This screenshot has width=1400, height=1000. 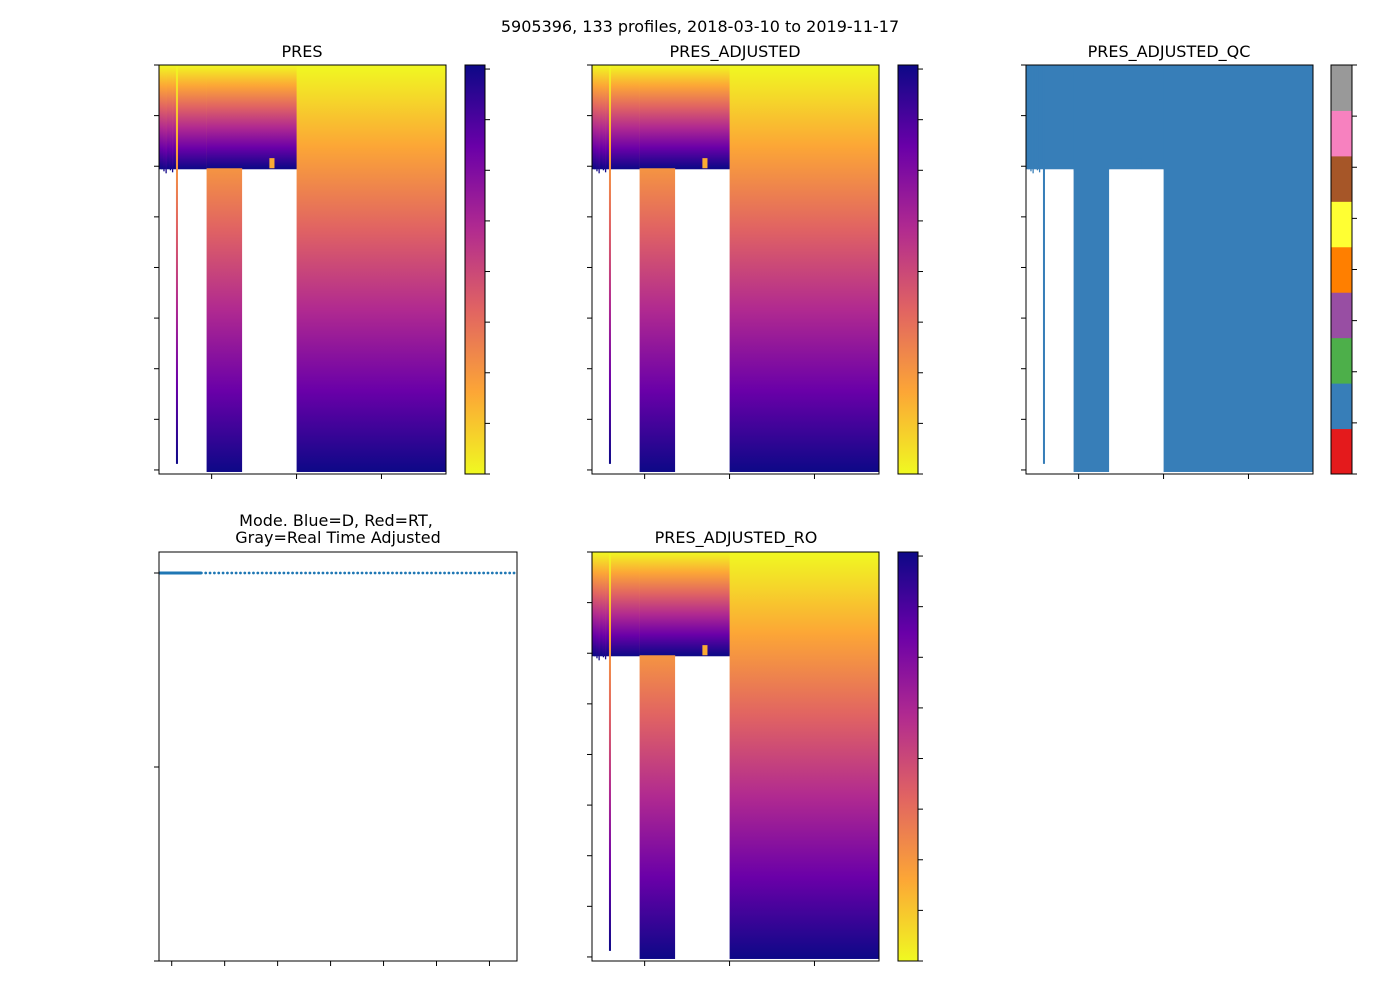 What do you see at coordinates (160, 326) in the screenshot?
I see `pres-left-gap` at bounding box center [160, 326].